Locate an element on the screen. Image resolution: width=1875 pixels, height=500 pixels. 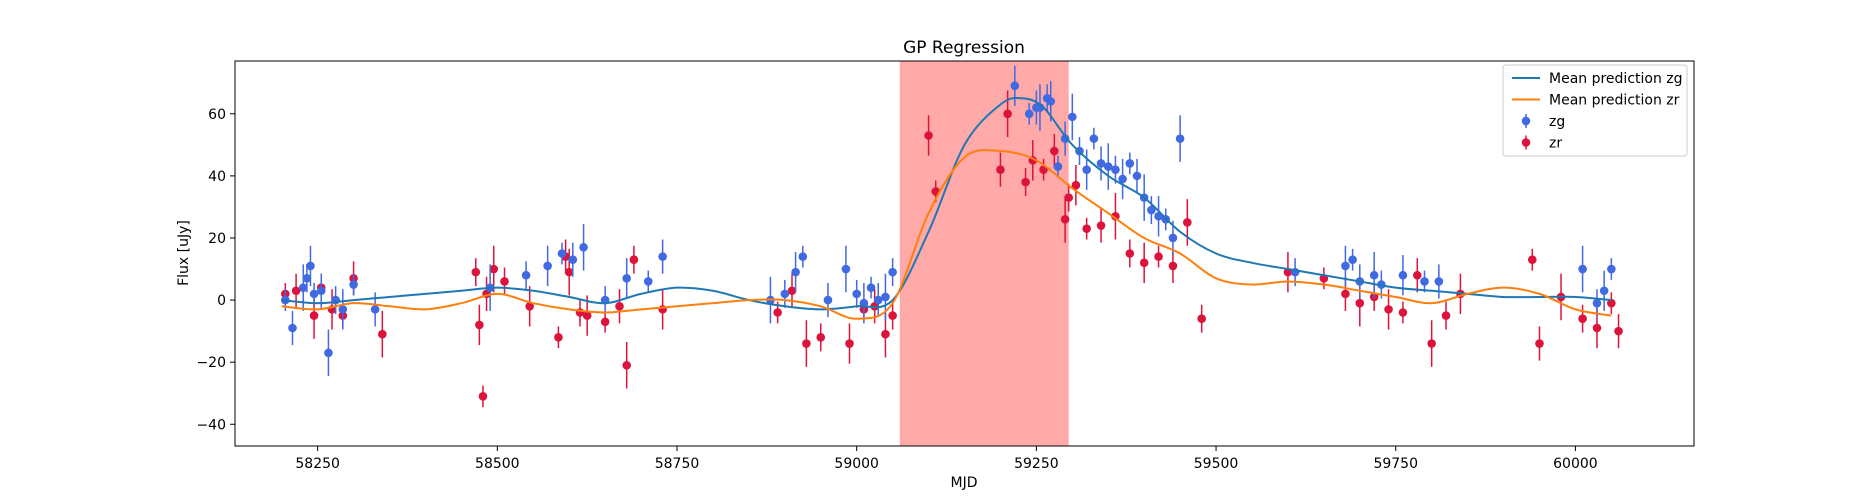
legend-label: Mean prediction zg is located at coordinates (1616, 79).